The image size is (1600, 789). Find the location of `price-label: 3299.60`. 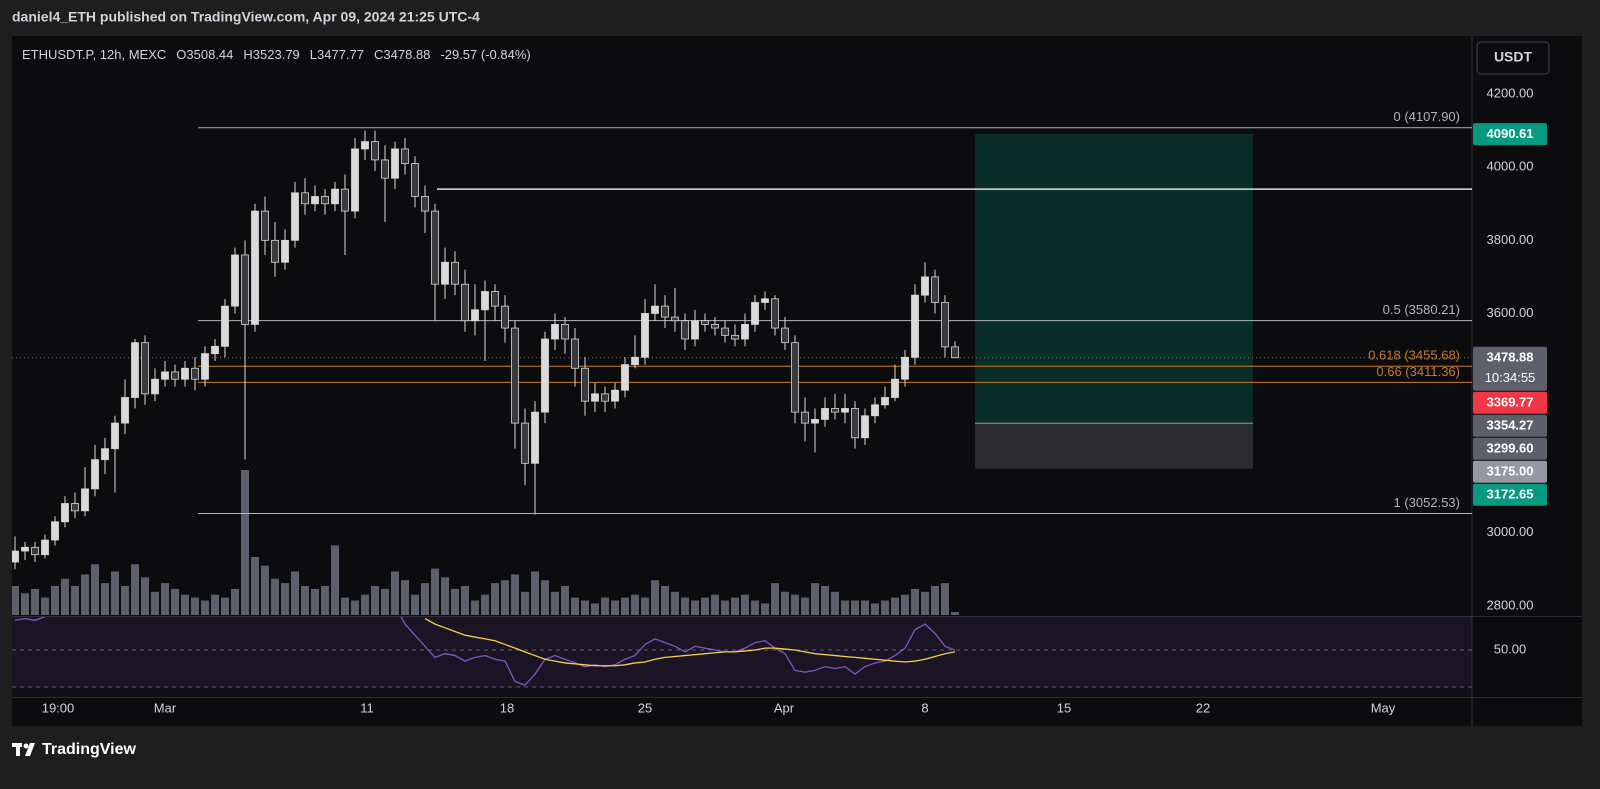

price-label: 3299.60 is located at coordinates (1510, 448).